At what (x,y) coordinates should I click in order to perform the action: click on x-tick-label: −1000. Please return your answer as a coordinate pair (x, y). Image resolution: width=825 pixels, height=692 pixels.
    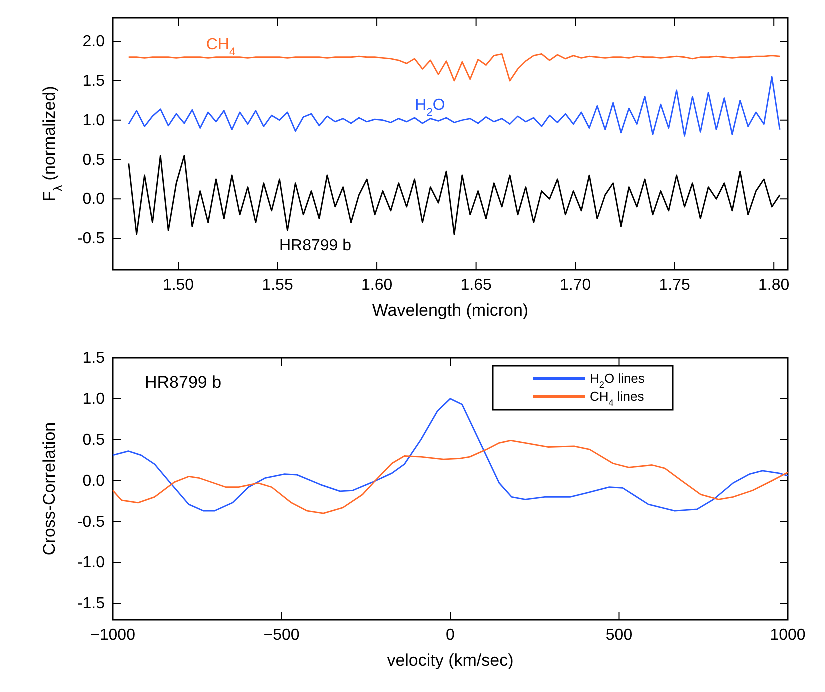
    Looking at the image, I should click on (113, 635).